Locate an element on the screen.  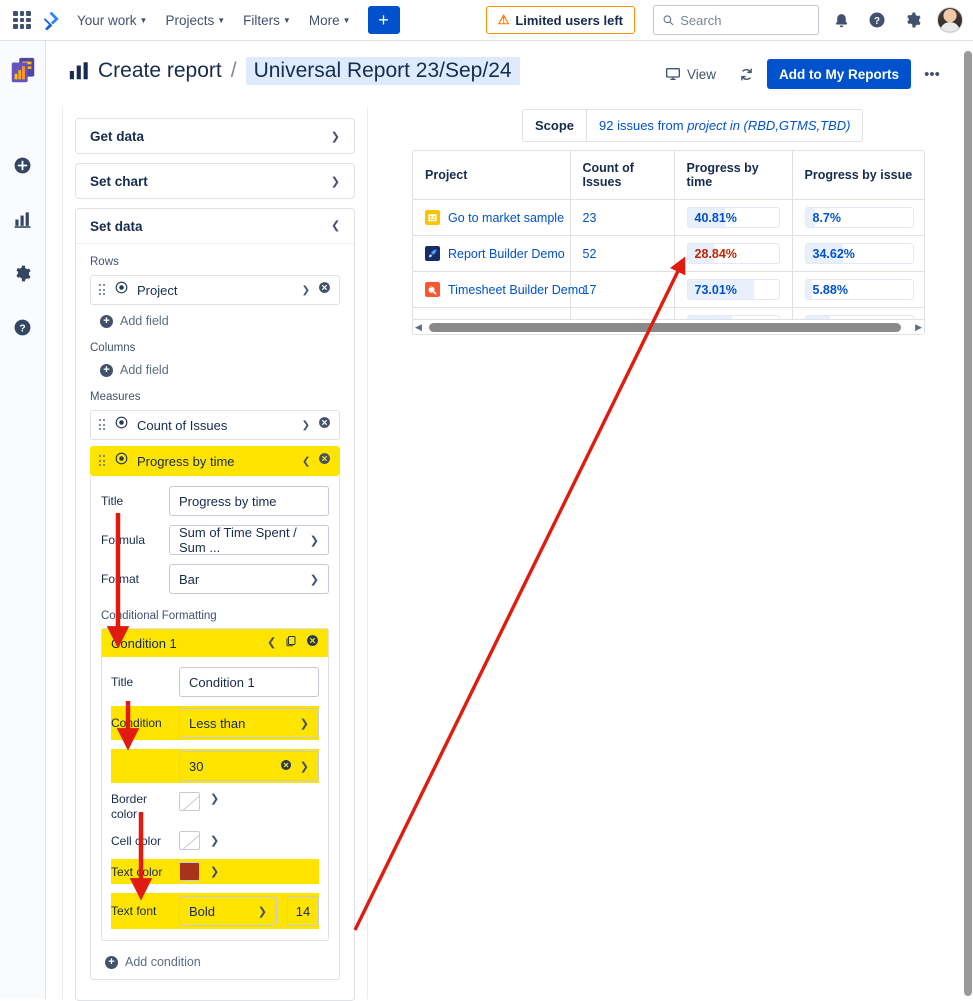
nav-item-label: Filters is located at coordinates (261, 20).